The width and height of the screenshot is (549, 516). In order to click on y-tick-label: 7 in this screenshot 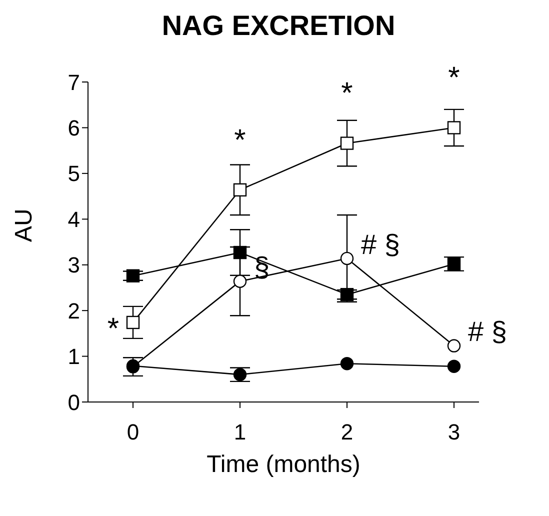, I will do `click(74, 82)`.